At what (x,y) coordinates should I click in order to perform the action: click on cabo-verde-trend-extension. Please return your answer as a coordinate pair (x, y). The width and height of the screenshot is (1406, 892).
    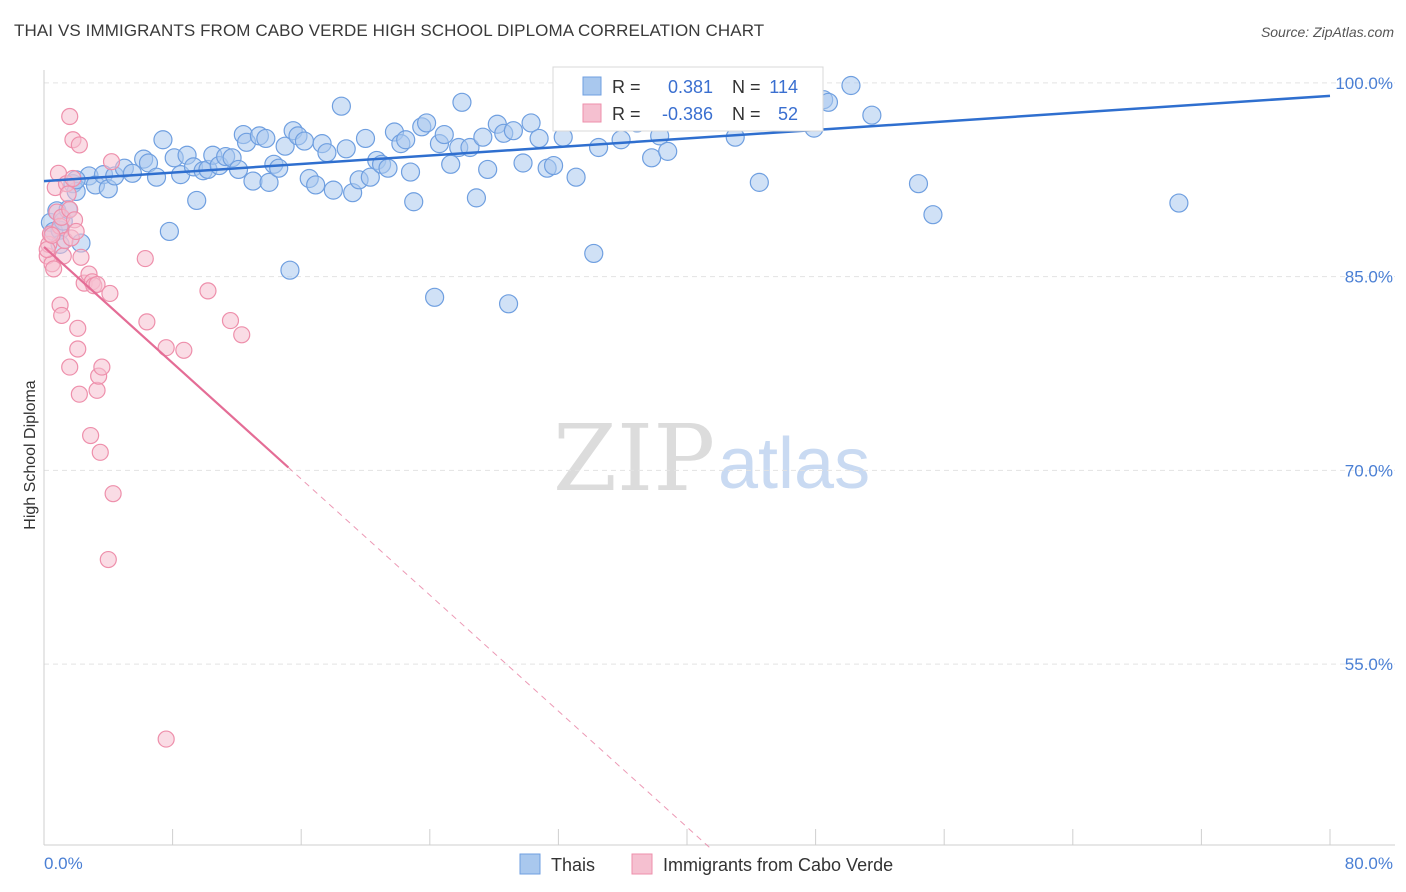
    Looking at the image, I should click on (500, 658).